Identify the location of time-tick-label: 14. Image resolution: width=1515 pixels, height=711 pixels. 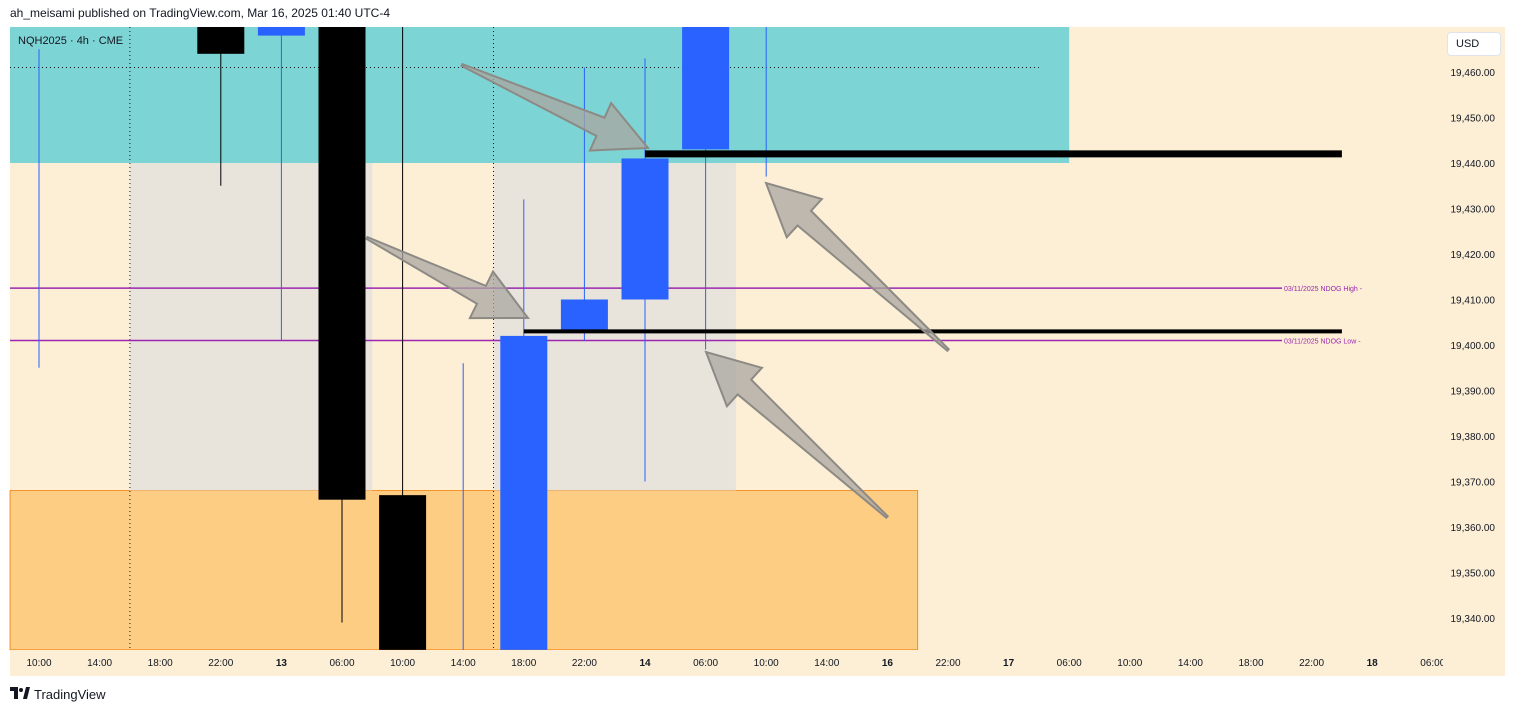
(645, 663).